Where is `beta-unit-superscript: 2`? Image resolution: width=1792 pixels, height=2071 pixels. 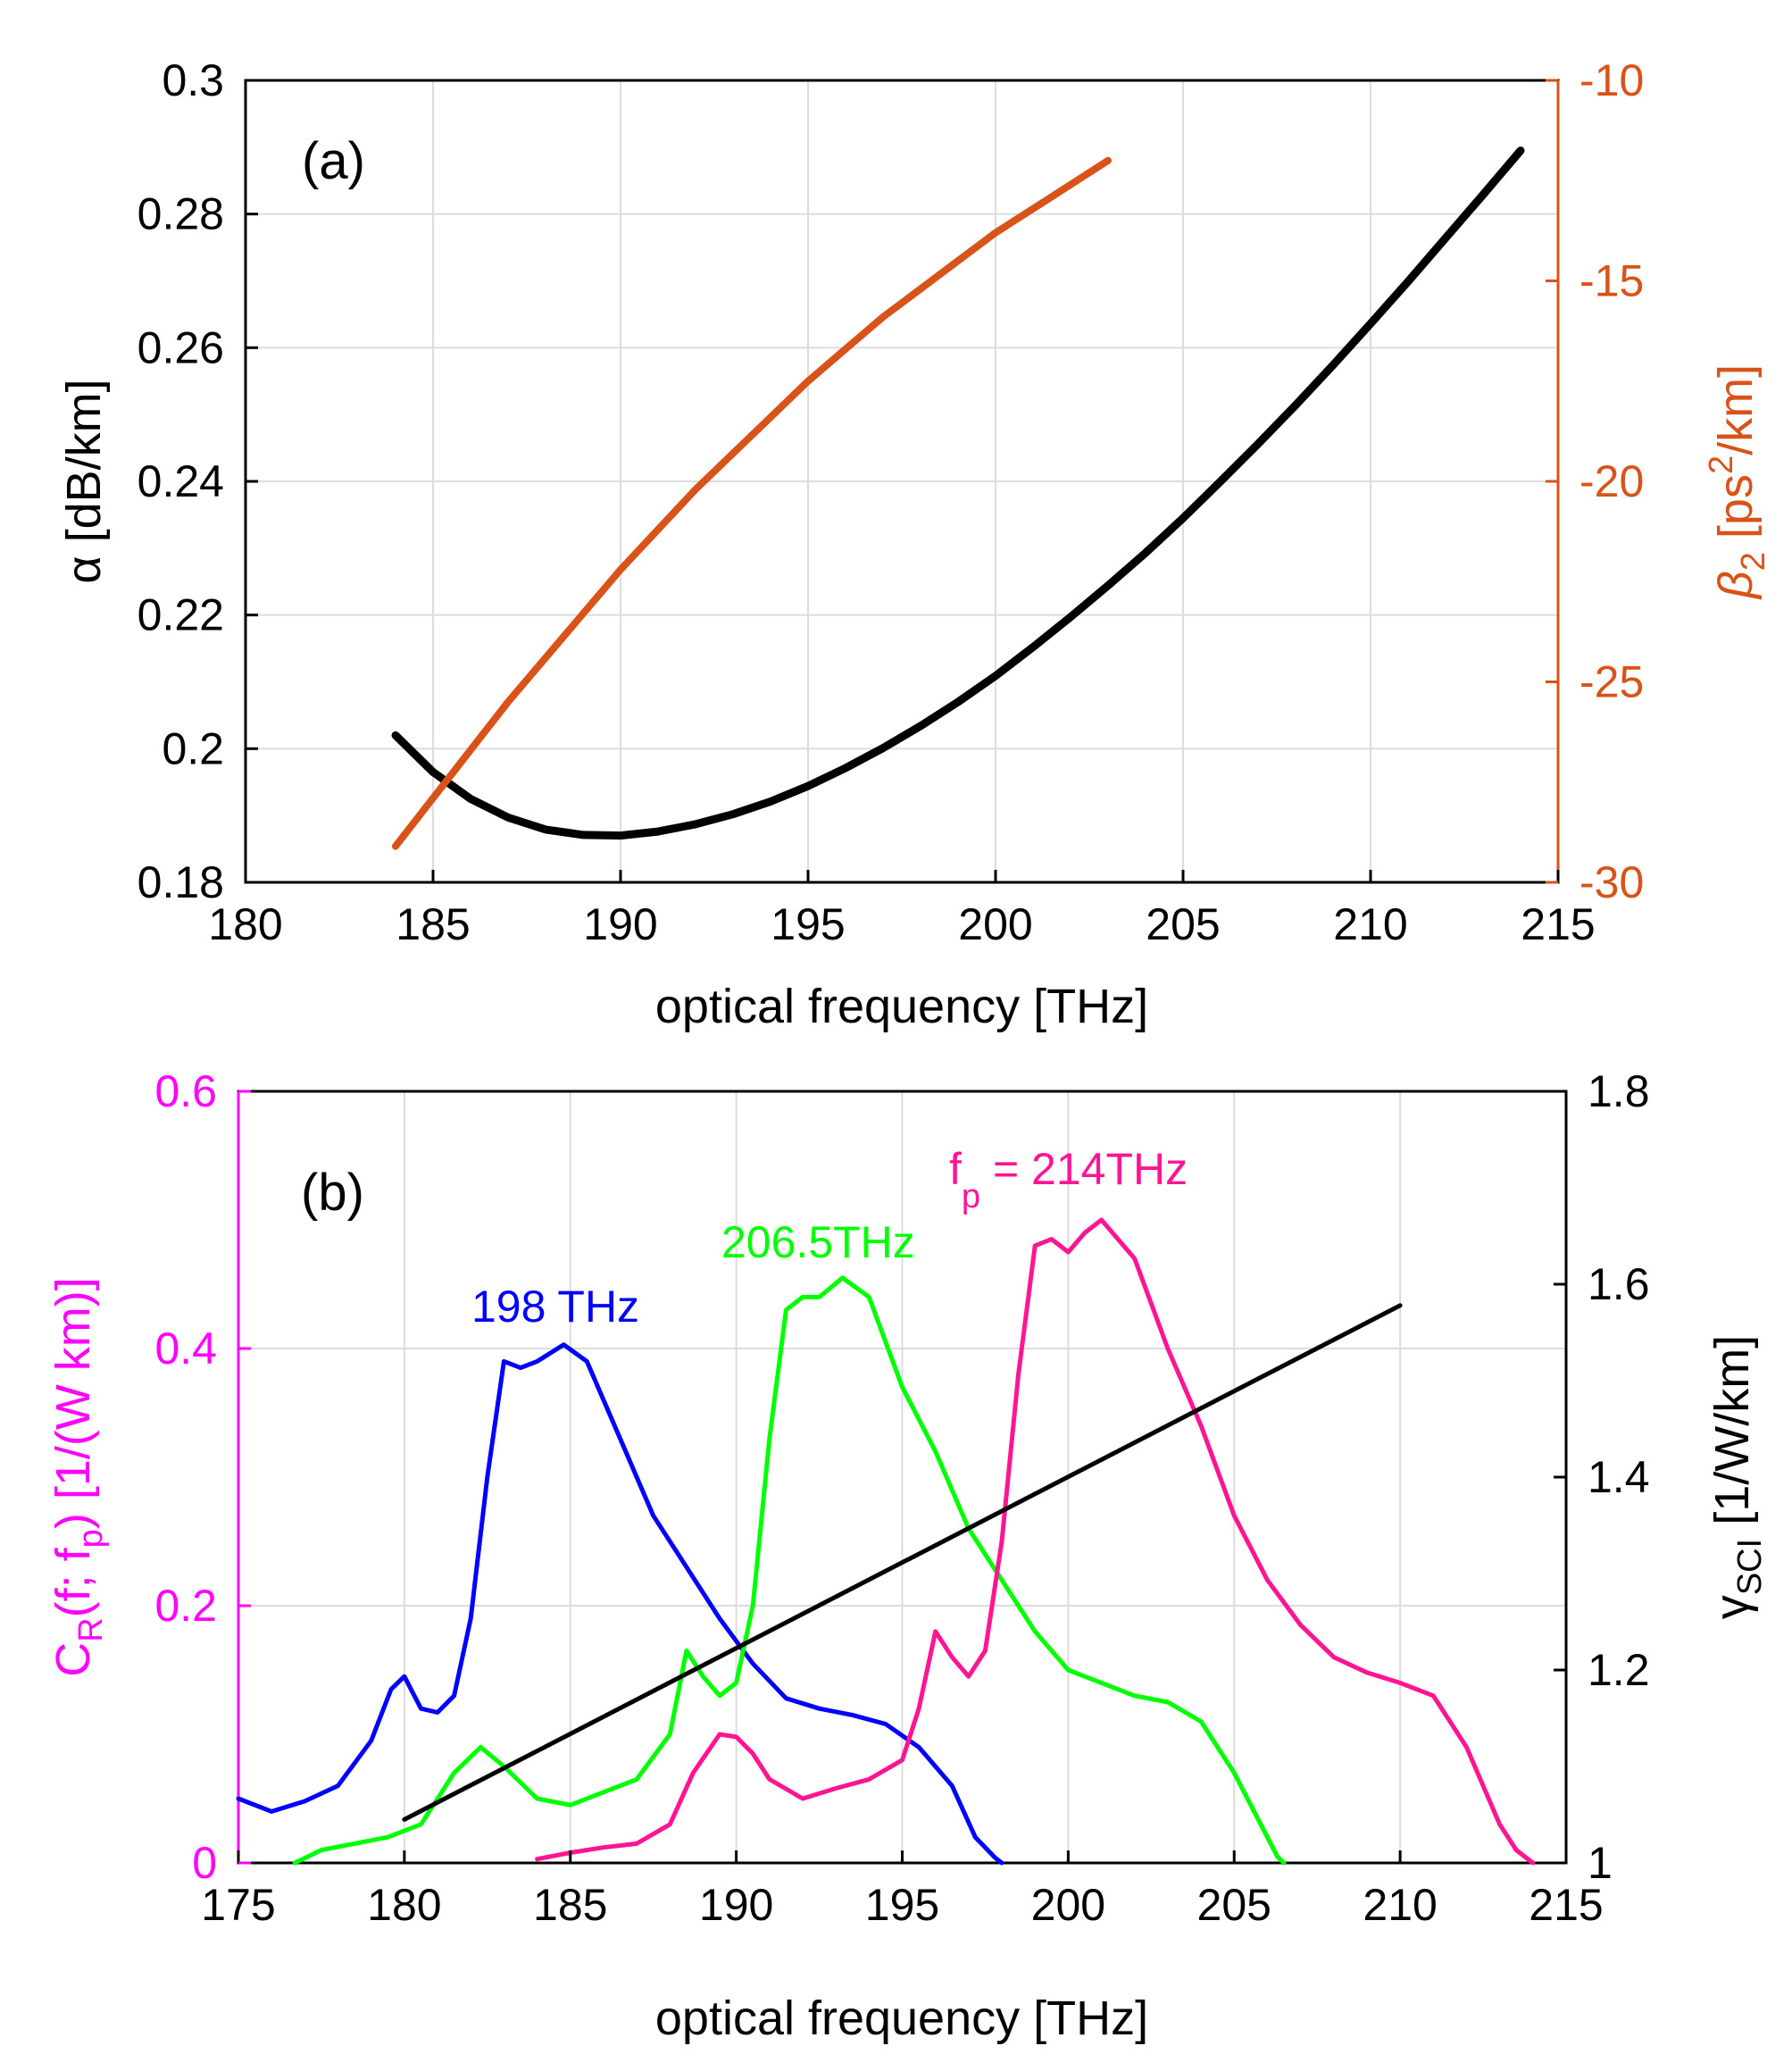
beta-unit-superscript: 2 is located at coordinates (1722, 464).